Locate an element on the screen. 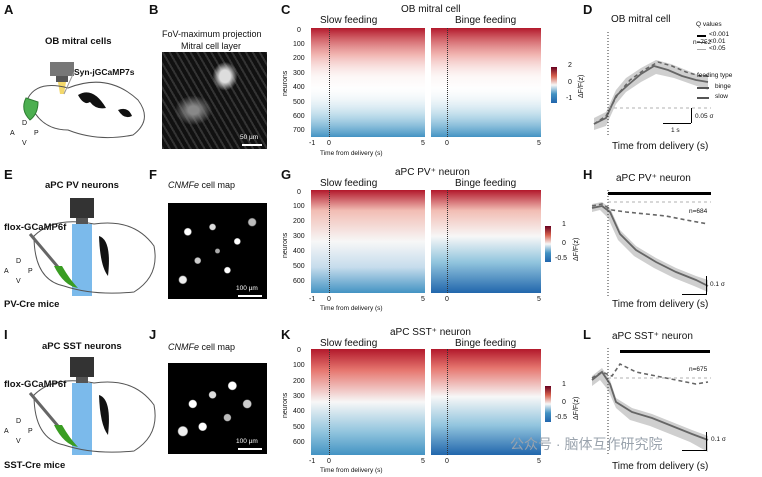 This screenshot has height=477, width=762. g-xtick-l1: 0 is located at coordinates (329, 299).